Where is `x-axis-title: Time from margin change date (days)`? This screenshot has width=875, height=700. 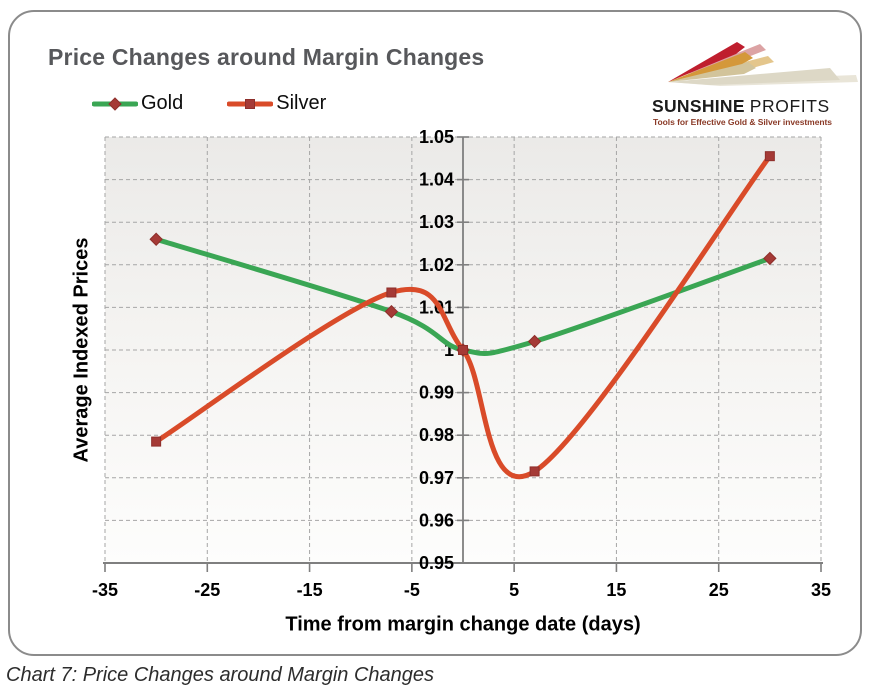
x-axis-title: Time from margin change date (days) is located at coordinates (463, 624).